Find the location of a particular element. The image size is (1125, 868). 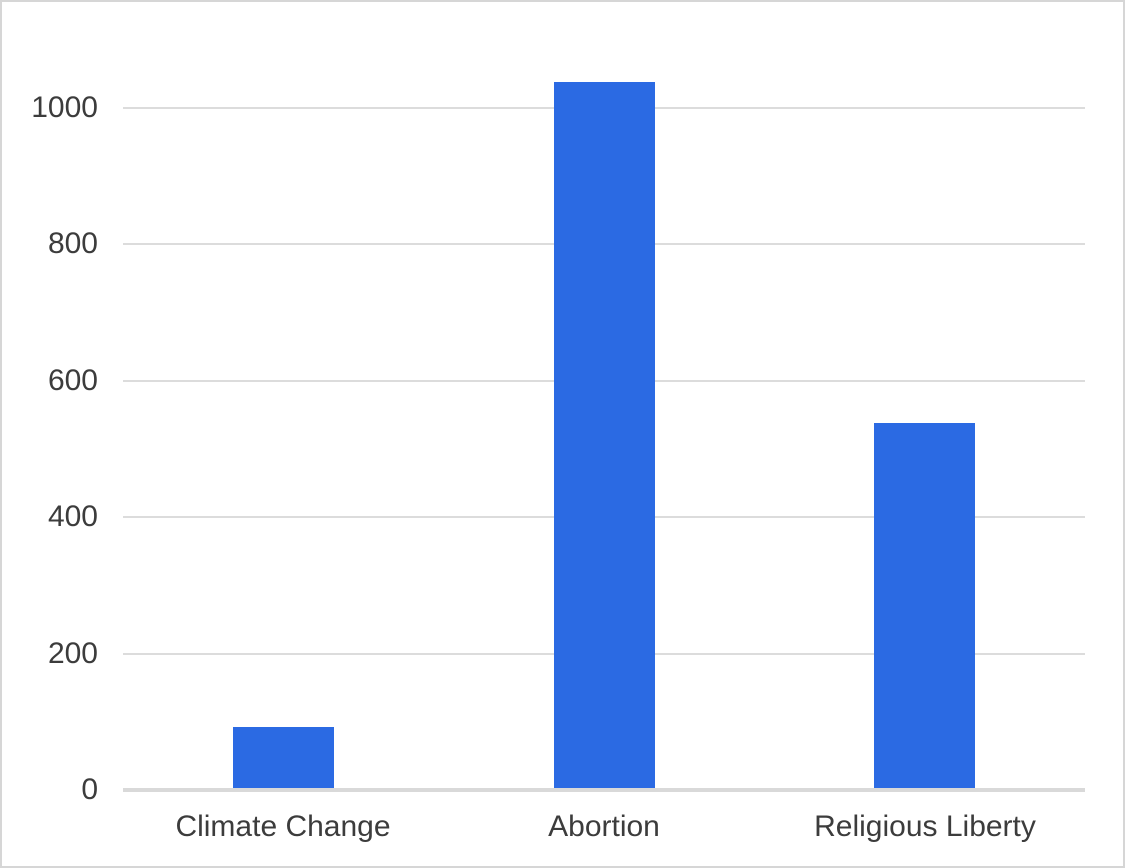

bar-religious-liberty is located at coordinates (924, 605).